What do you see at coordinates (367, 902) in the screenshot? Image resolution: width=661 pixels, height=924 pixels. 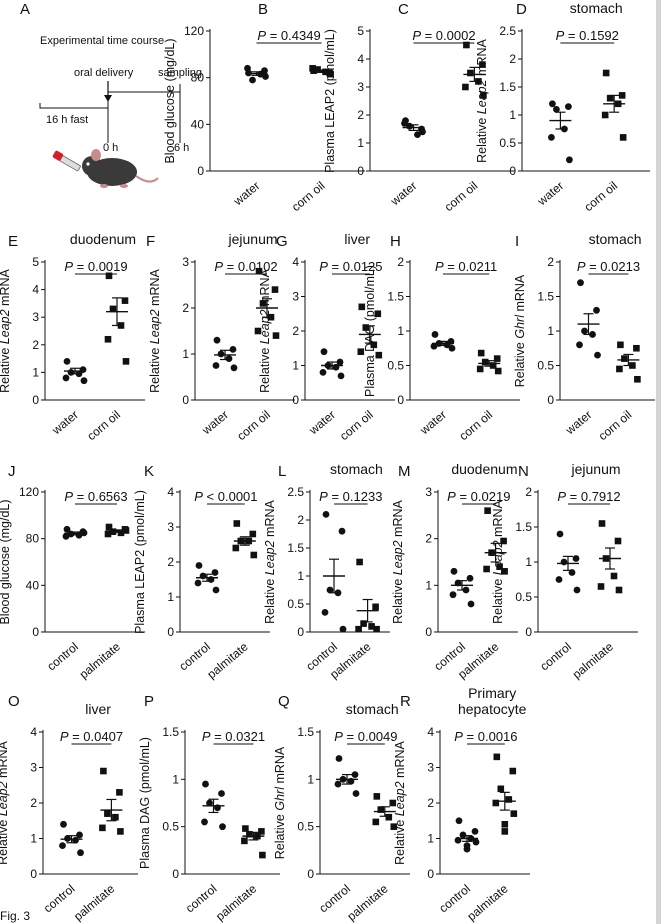 I see `x-category-label: palmitate` at bounding box center [367, 902].